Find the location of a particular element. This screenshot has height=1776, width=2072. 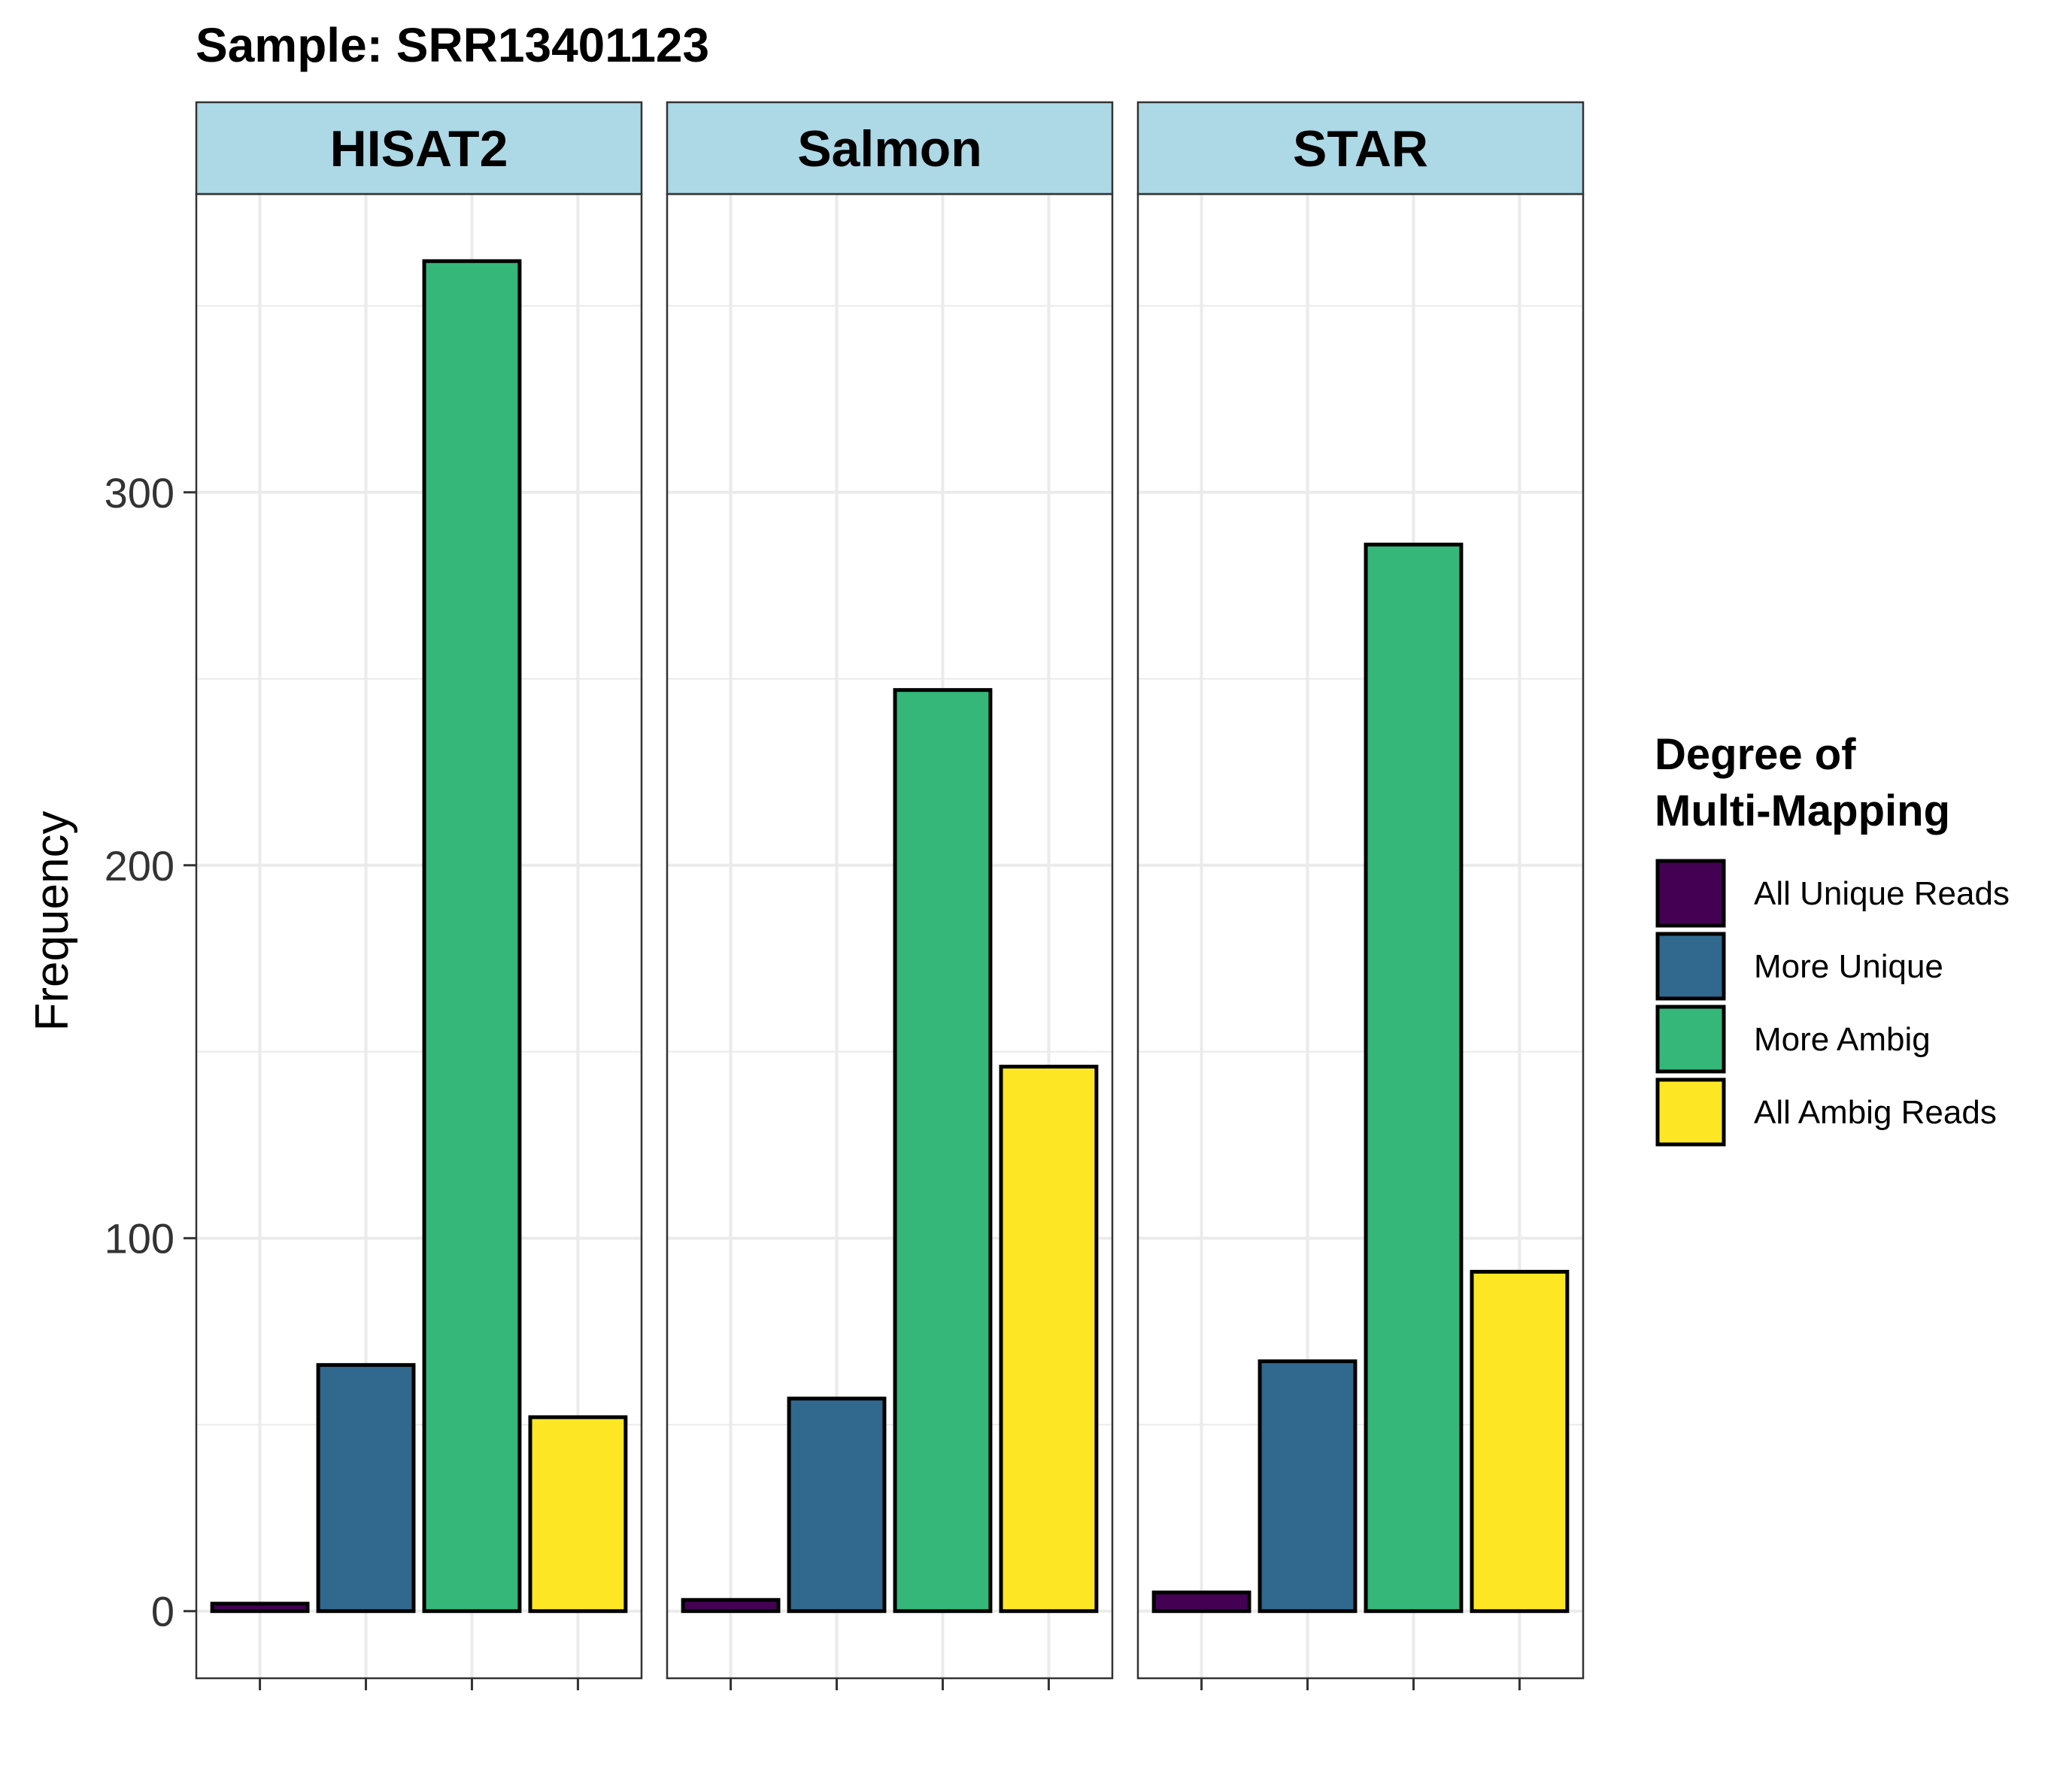

legend-item: All Ambig Reads is located at coordinates (1826, 1112).